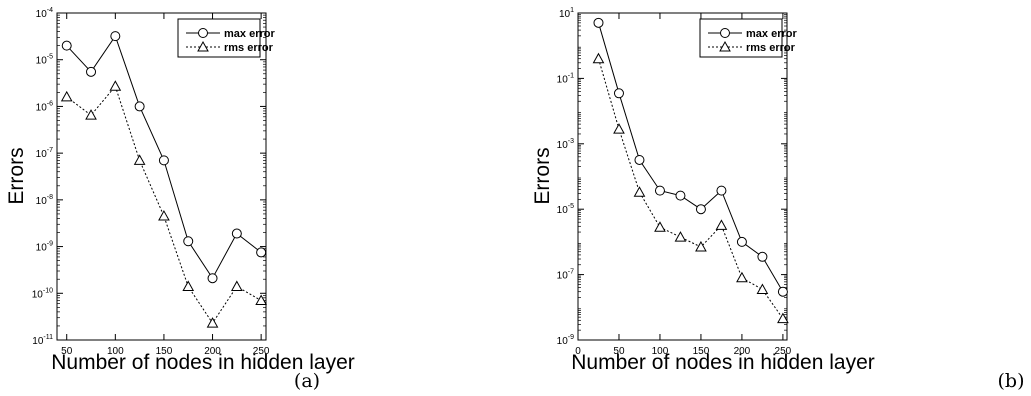  What do you see at coordinates (44, 200) in the screenshot?
I see `y-tick-label: 10⁻⁸` at bounding box center [44, 200].